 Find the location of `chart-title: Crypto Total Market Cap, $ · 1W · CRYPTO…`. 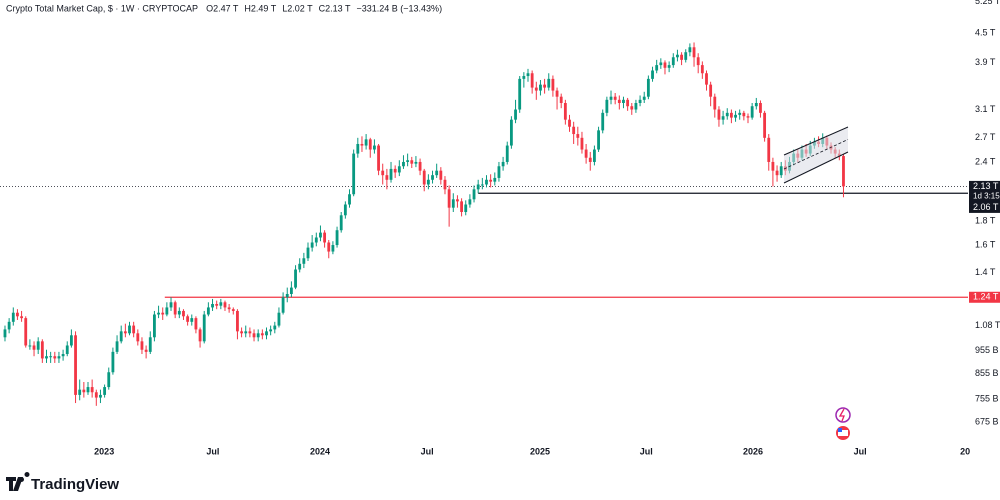

chart-title: Crypto Total Market Cap, $ · 1W · CRYPTO… is located at coordinates (102, 8).